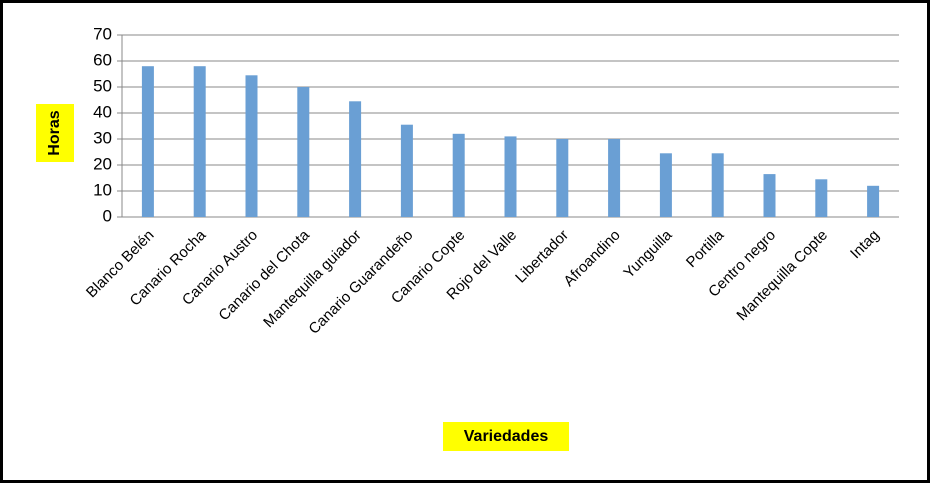 The image size is (930, 483). What do you see at coordinates (102, 189) in the screenshot?
I see `y-tick-label: 10` at bounding box center [102, 189].